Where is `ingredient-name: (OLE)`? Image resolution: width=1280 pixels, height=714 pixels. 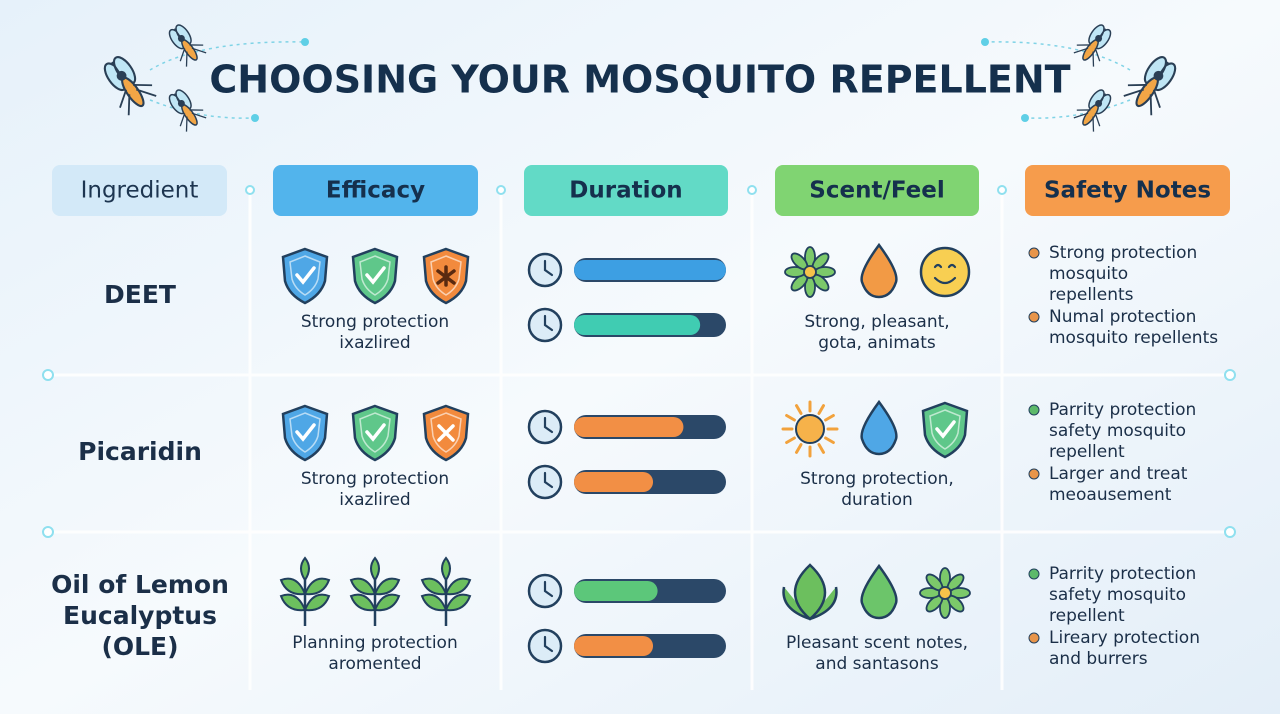
ingredient-name: (OLE) is located at coordinates (139, 646).